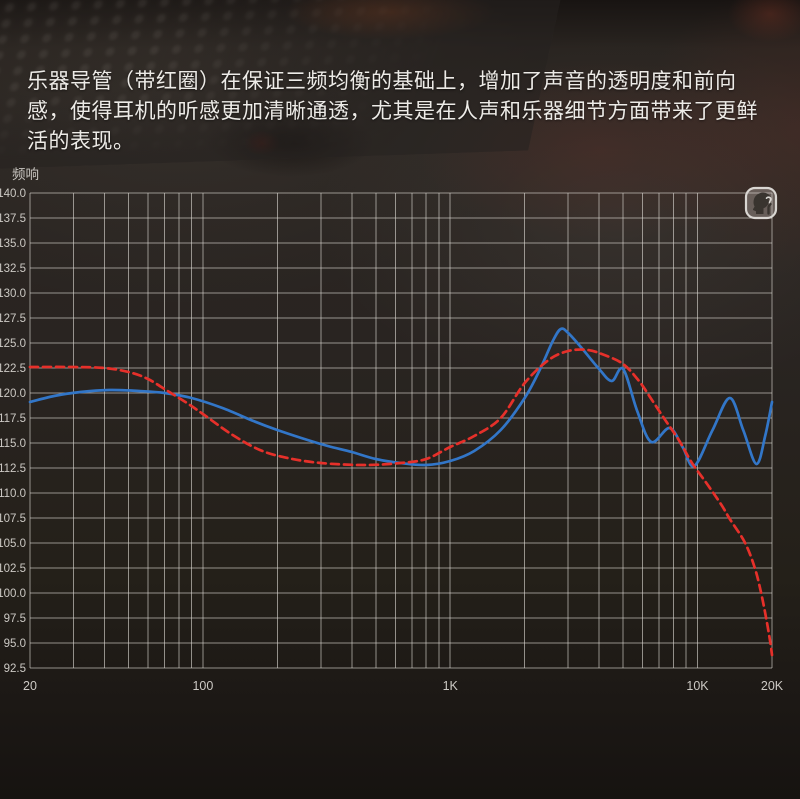  I want to click on x-axis-label: 20K, so click(772, 686).